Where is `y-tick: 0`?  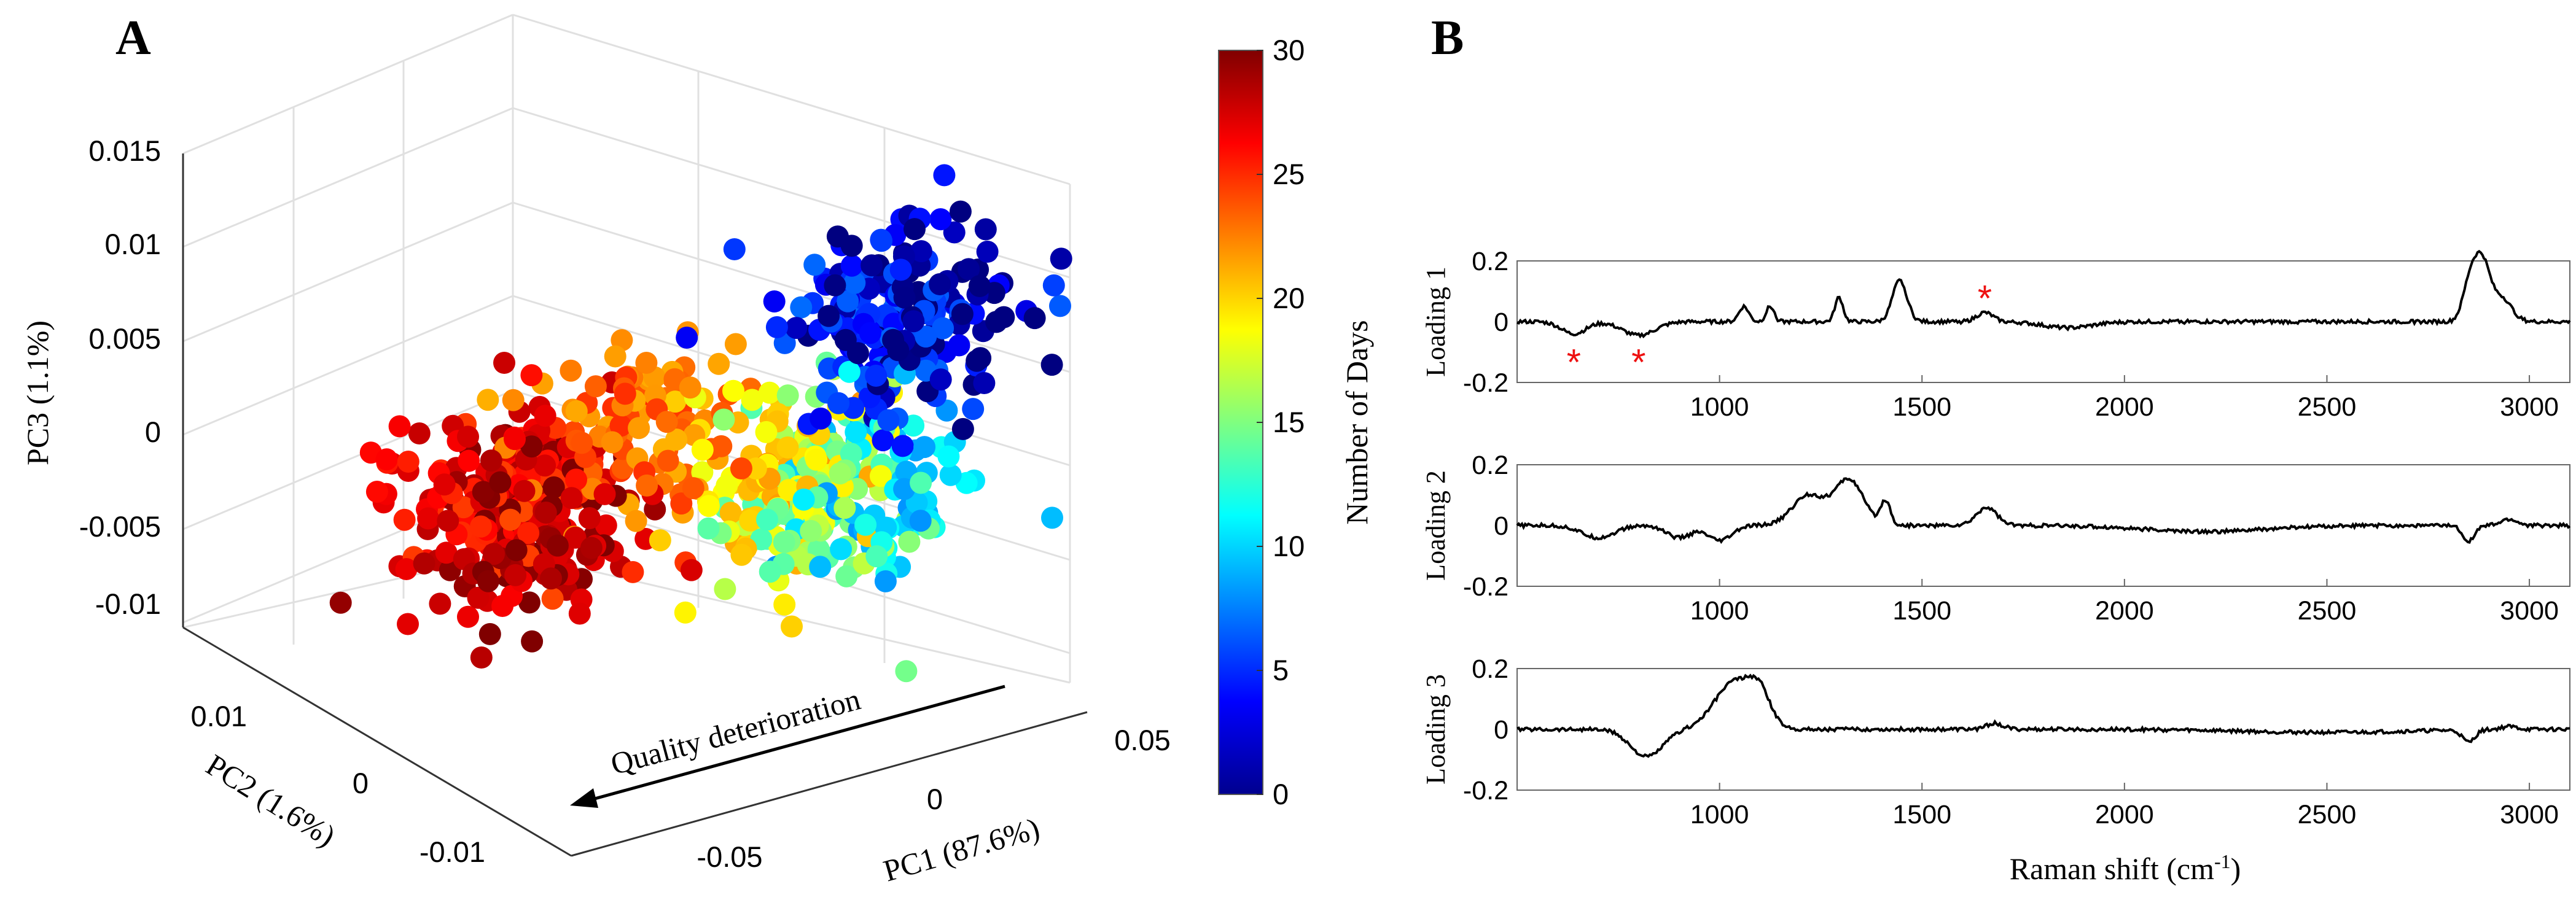 y-tick: 0 is located at coordinates (361, 783).